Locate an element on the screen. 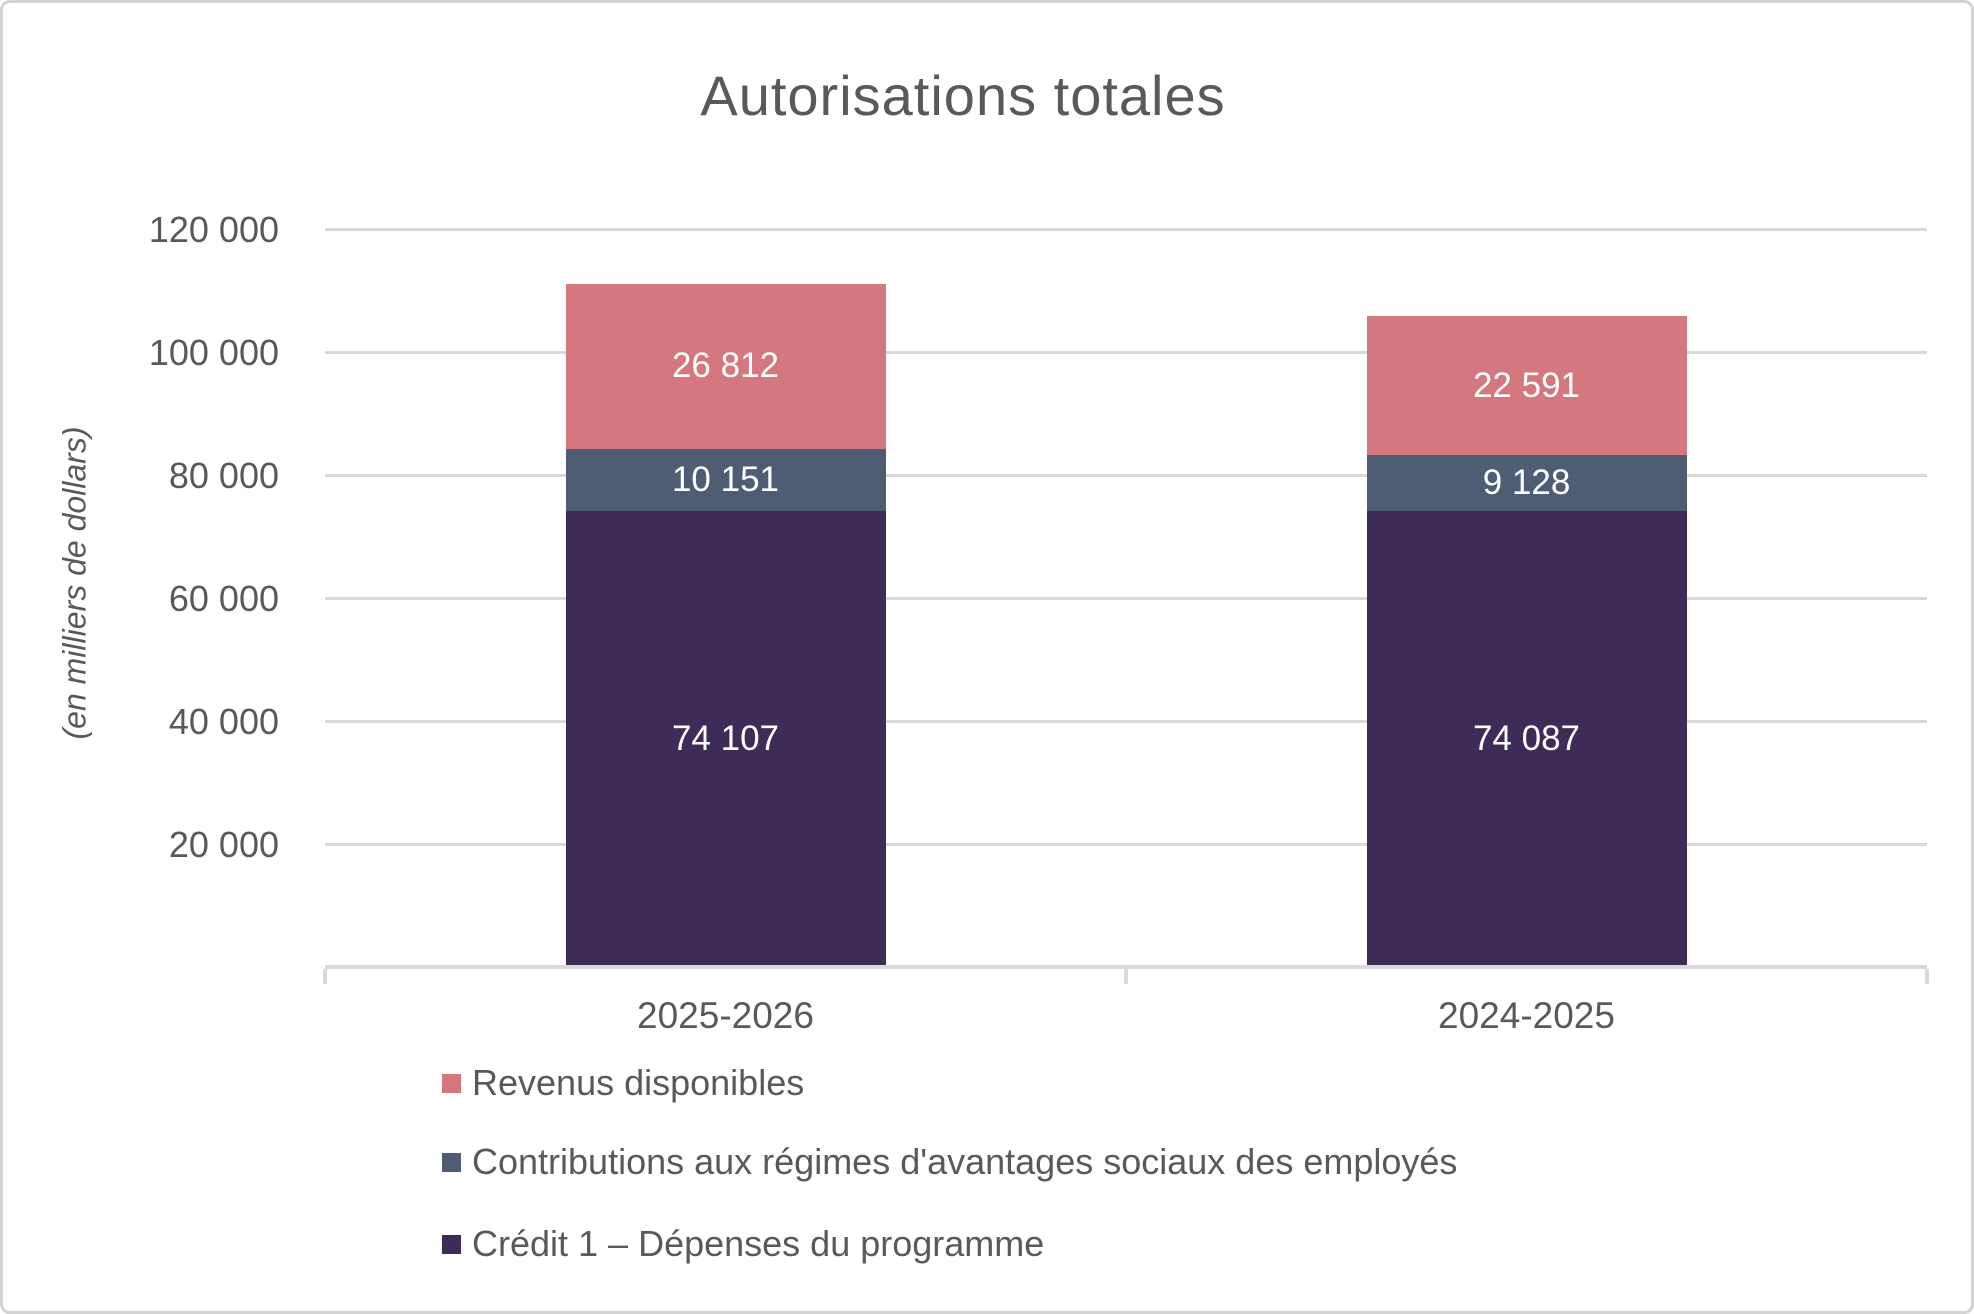 The width and height of the screenshot is (1974, 1314). bar-segment-label: 9 128 is located at coordinates (1526, 483).